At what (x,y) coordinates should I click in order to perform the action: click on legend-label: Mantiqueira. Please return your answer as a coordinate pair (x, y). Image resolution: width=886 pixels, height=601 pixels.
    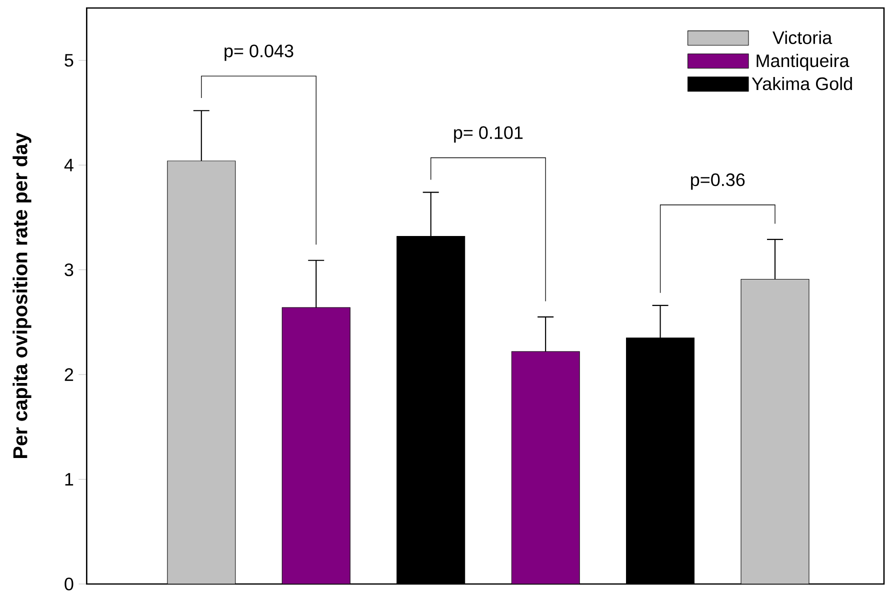
    Looking at the image, I should click on (803, 62).